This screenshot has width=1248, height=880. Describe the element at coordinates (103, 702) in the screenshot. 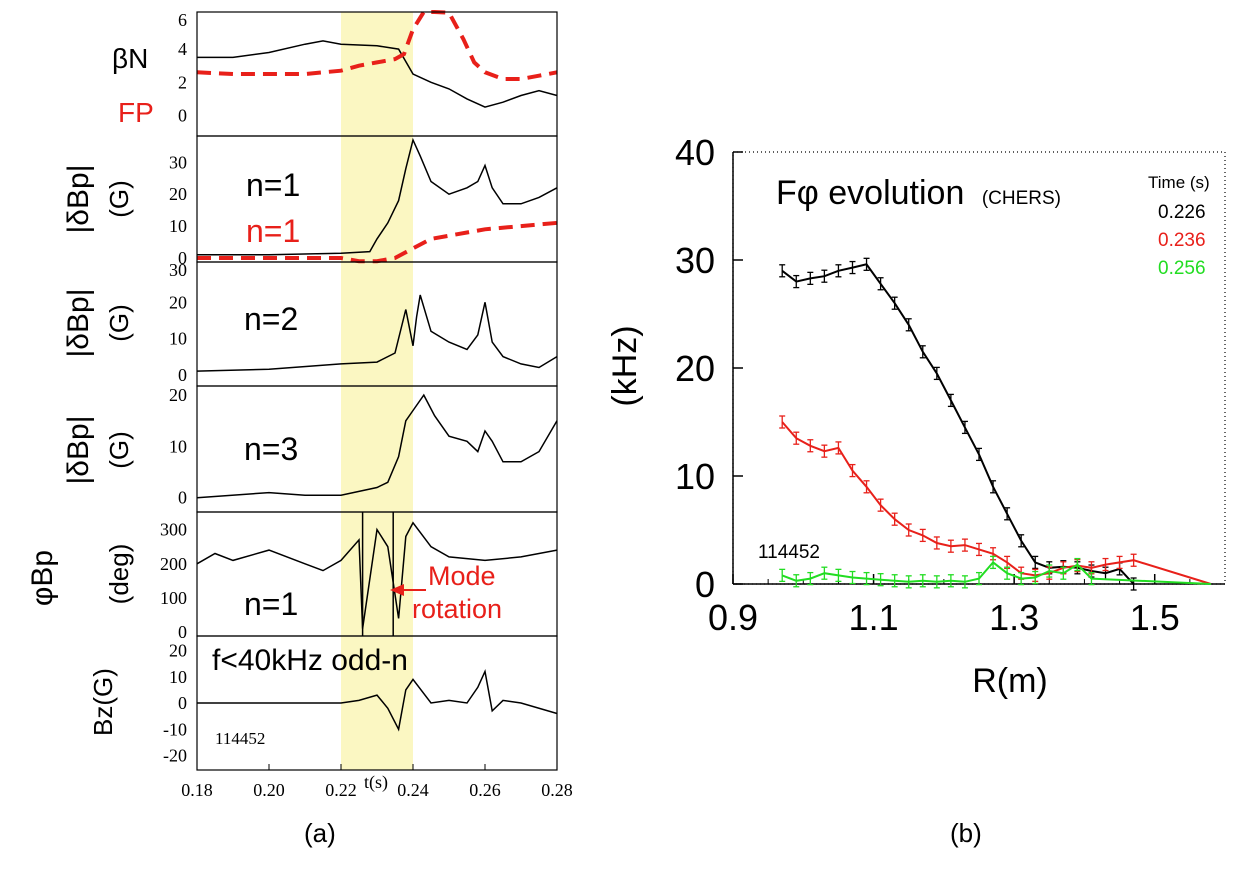

I see `row6-ylabel-bz: Bz(G)` at that location.